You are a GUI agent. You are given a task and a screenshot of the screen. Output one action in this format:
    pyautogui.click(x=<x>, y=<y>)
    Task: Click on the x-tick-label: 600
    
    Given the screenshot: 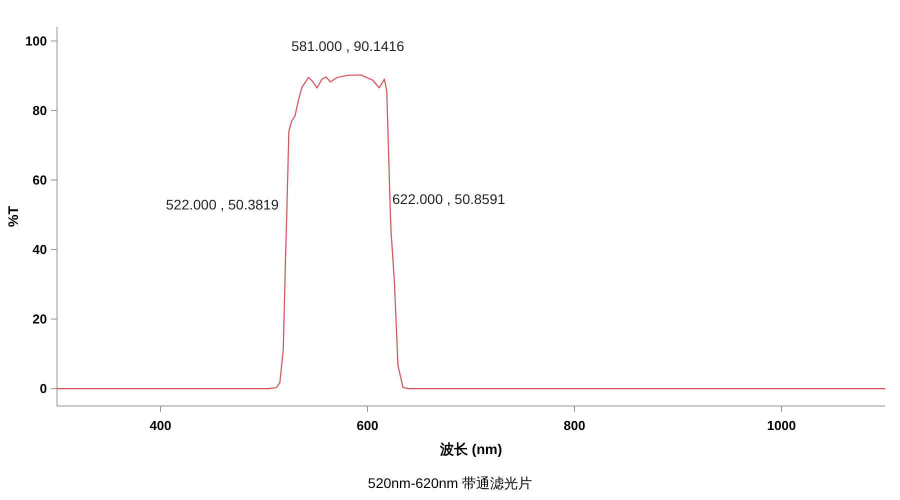 What is the action you would take?
    pyautogui.click(x=367, y=425)
    